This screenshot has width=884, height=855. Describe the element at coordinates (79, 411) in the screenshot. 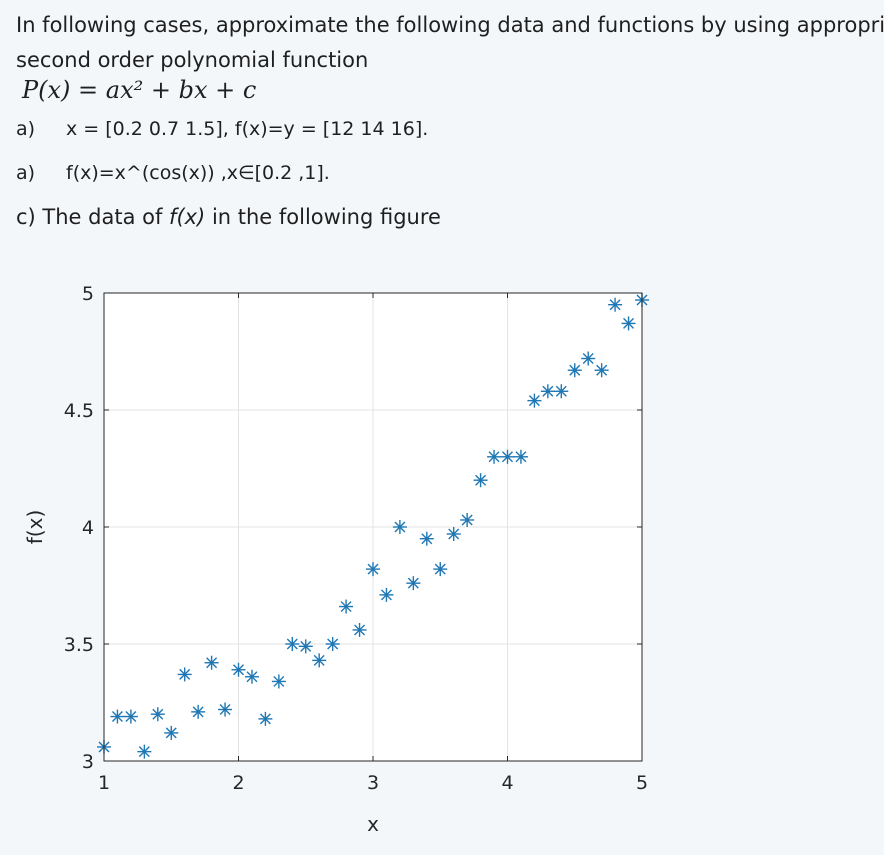

I see `y-tick-label: 4.5` at that location.